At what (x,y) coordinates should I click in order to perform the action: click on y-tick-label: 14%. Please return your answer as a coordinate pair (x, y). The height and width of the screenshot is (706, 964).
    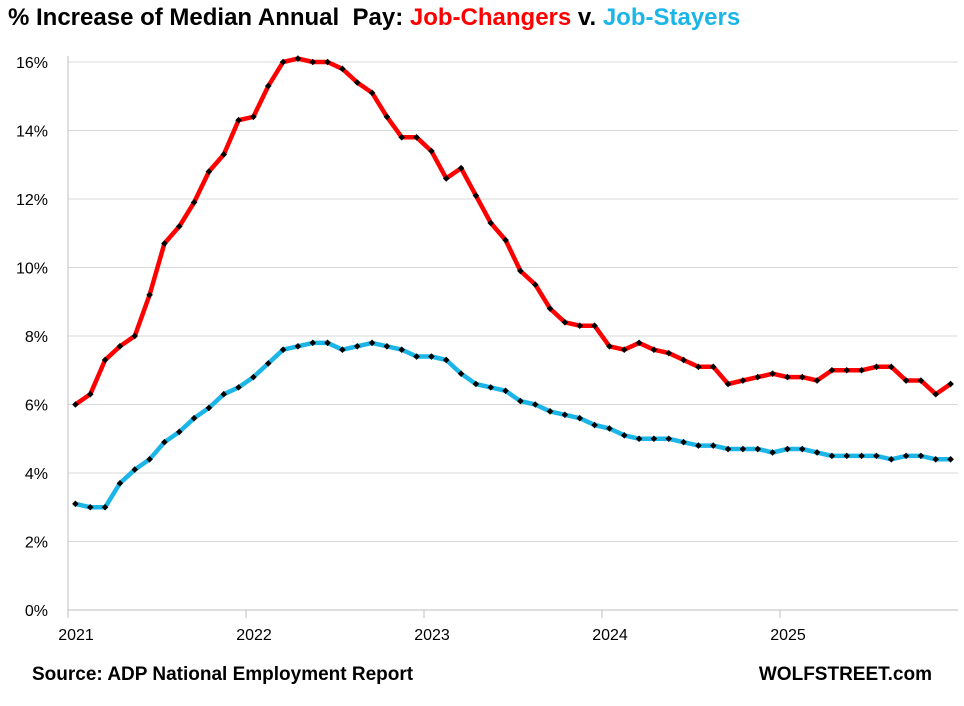
    Looking at the image, I should click on (32, 132).